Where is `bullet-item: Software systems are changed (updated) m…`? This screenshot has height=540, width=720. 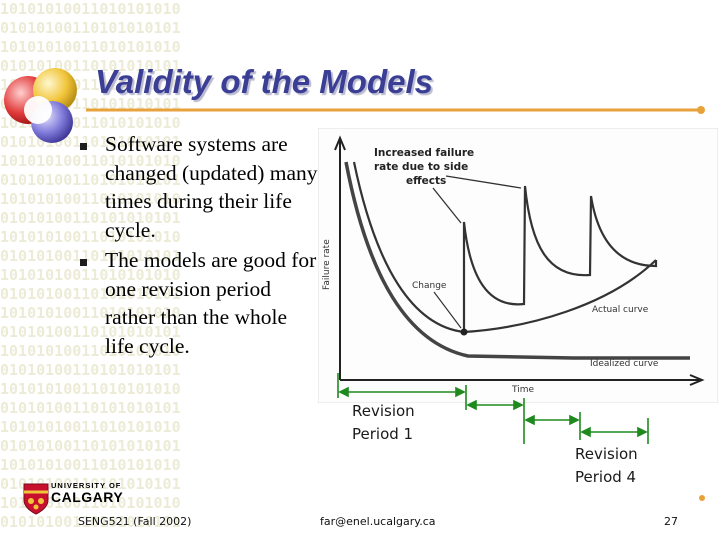 bullet-item: Software systems are changed (updated) m… is located at coordinates (200, 187).